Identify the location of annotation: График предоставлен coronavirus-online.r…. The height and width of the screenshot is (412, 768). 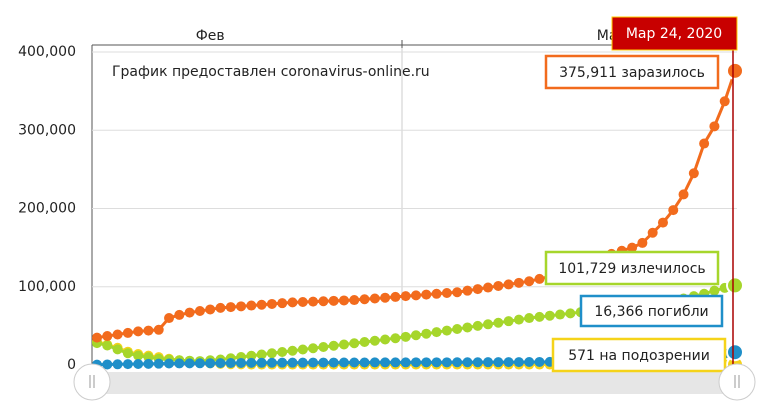
(271, 72).